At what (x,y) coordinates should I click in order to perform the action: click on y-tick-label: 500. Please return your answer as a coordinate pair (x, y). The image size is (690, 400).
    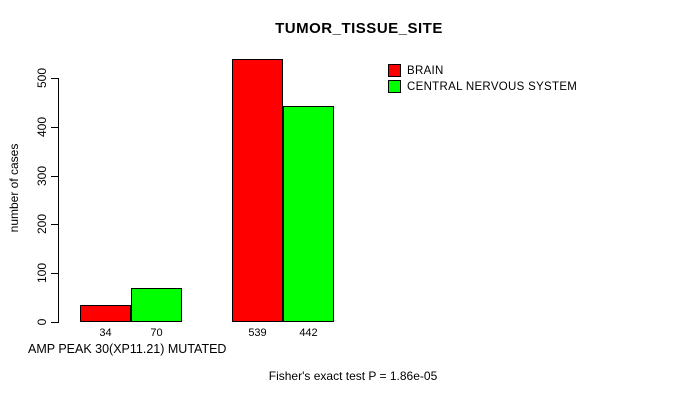
    Looking at the image, I should click on (42, 78).